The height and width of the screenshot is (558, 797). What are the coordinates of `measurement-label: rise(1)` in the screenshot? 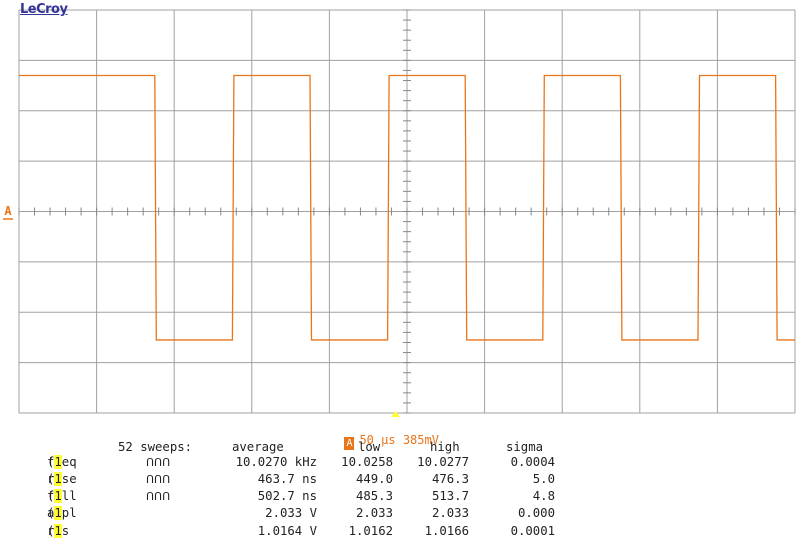 It's located at (62, 479).